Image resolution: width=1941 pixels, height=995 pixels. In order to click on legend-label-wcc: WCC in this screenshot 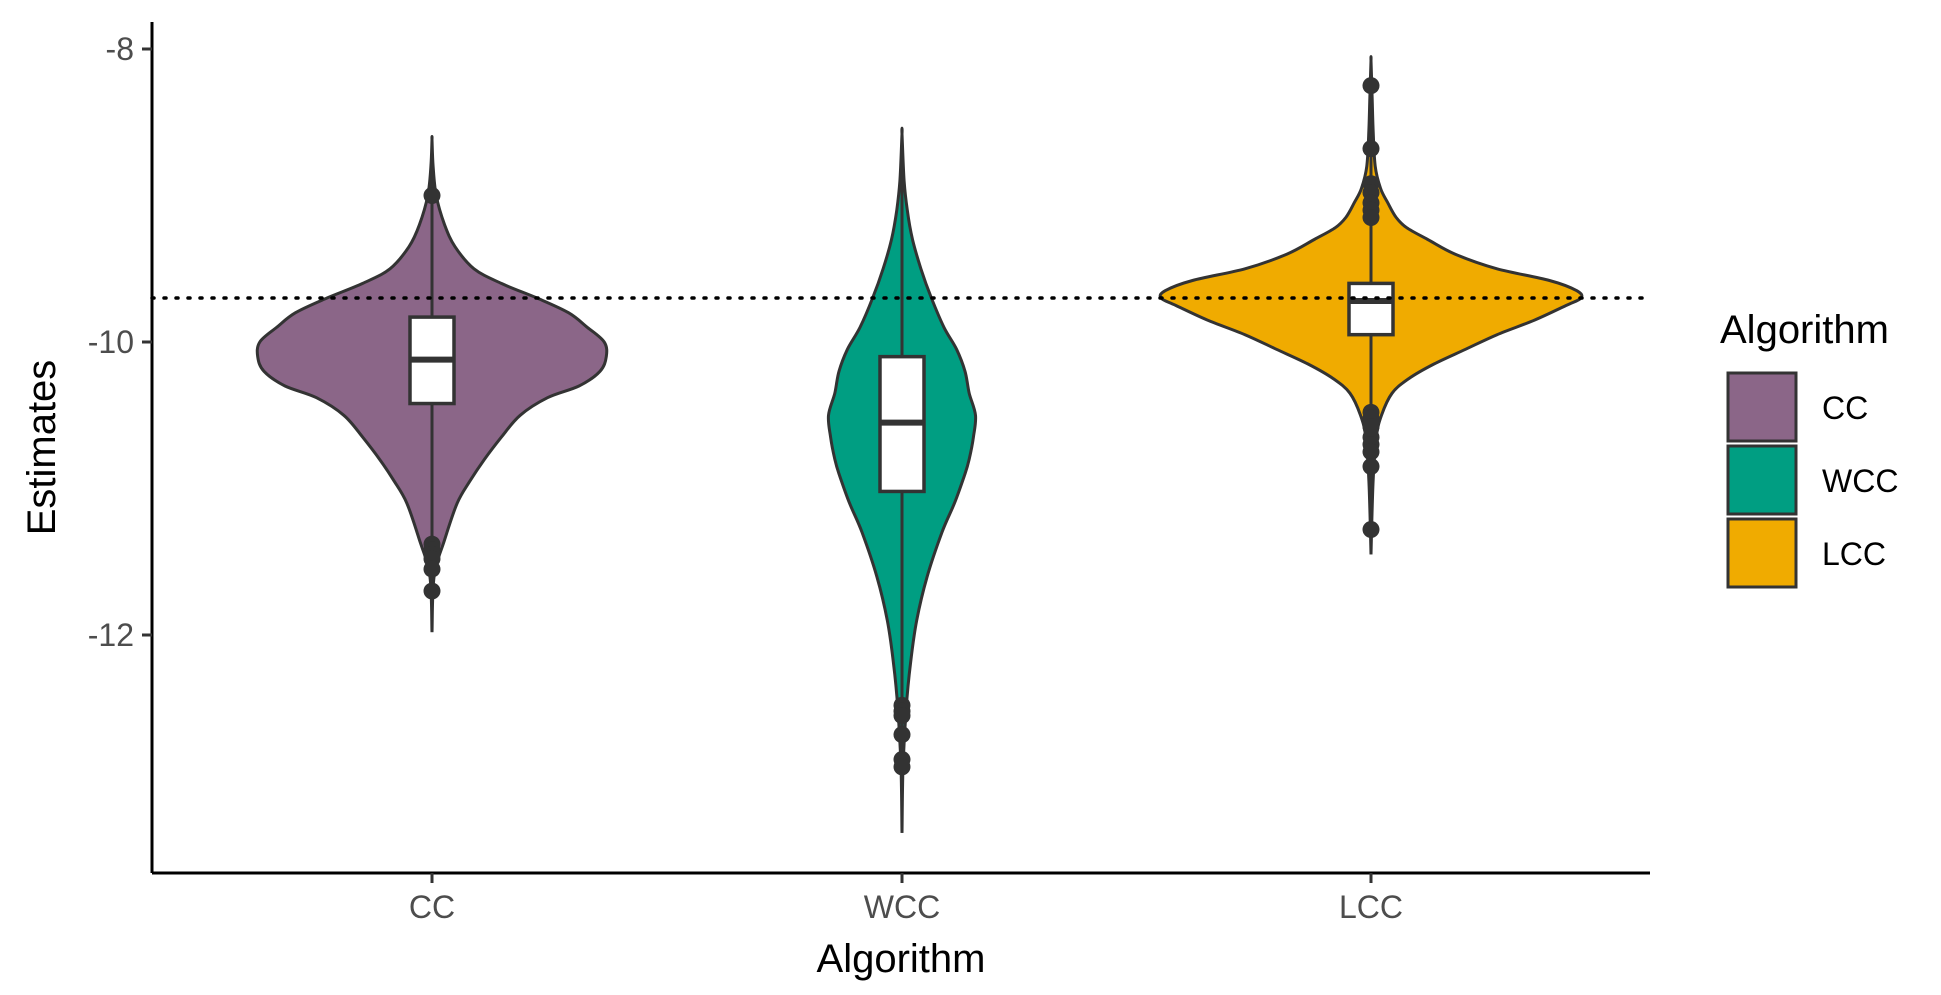, I will do `click(1860, 481)`.